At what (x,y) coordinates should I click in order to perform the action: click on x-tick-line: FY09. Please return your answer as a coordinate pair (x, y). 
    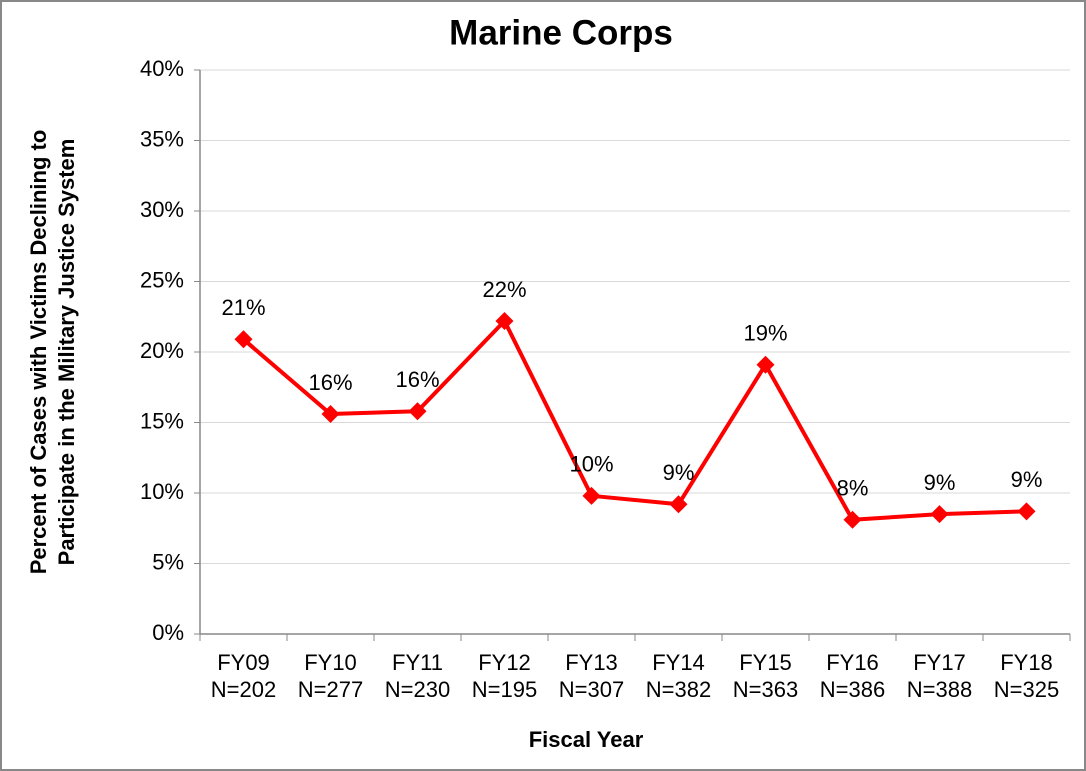
    Looking at the image, I should click on (243, 662).